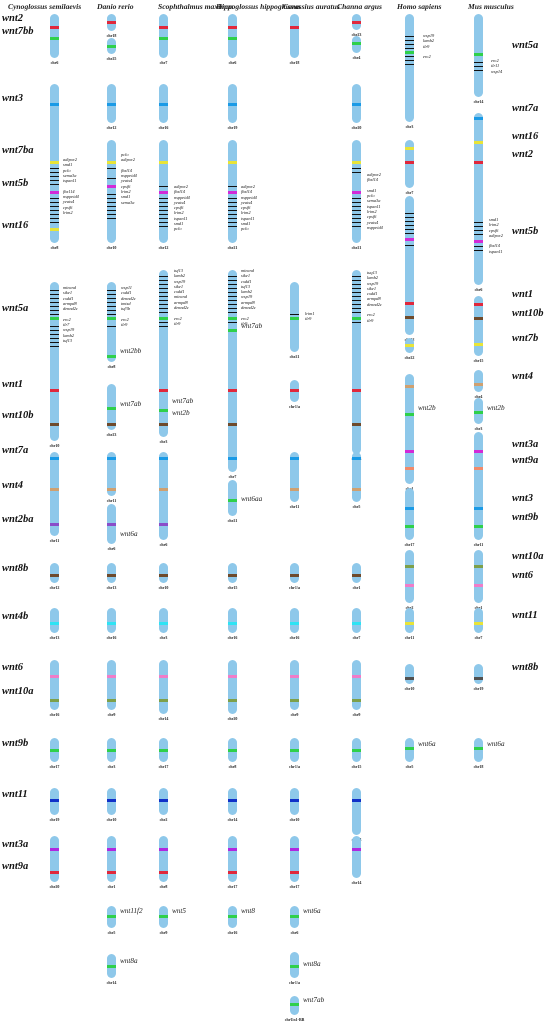 This screenshot has width=550, height=1025. I want to click on chromosome-label: chr5, so click(111, 932).